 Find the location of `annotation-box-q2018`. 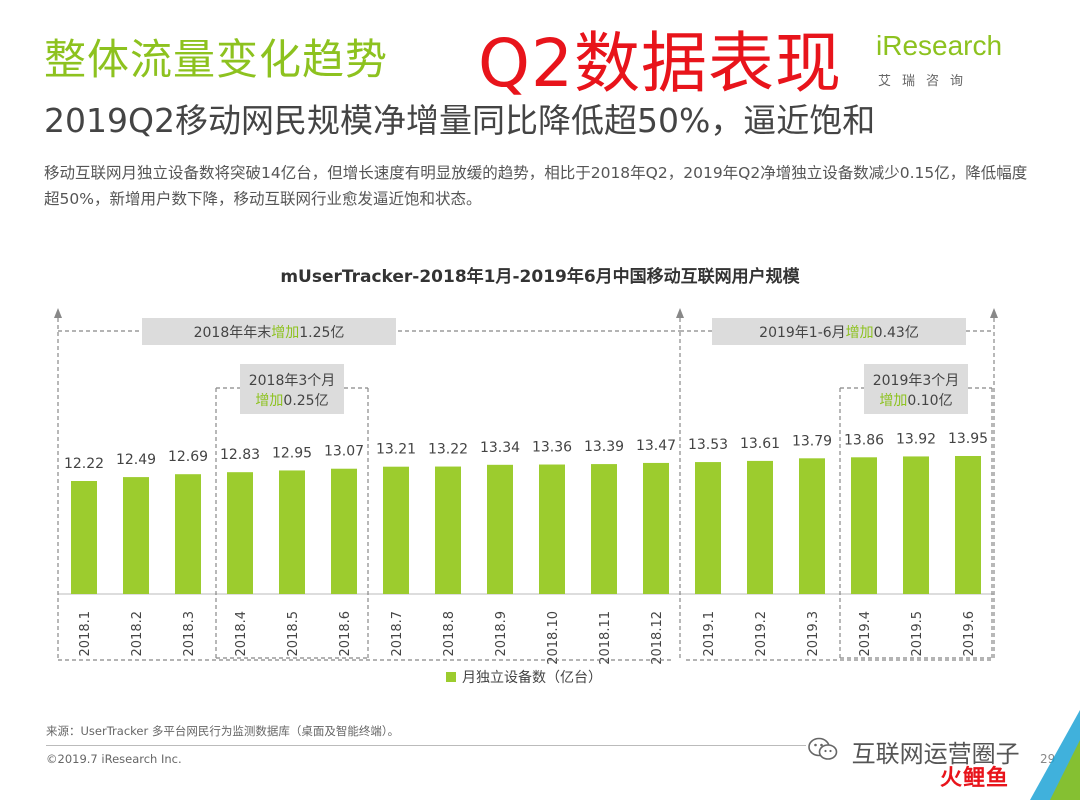

annotation-box-q2018 is located at coordinates (292, 389).